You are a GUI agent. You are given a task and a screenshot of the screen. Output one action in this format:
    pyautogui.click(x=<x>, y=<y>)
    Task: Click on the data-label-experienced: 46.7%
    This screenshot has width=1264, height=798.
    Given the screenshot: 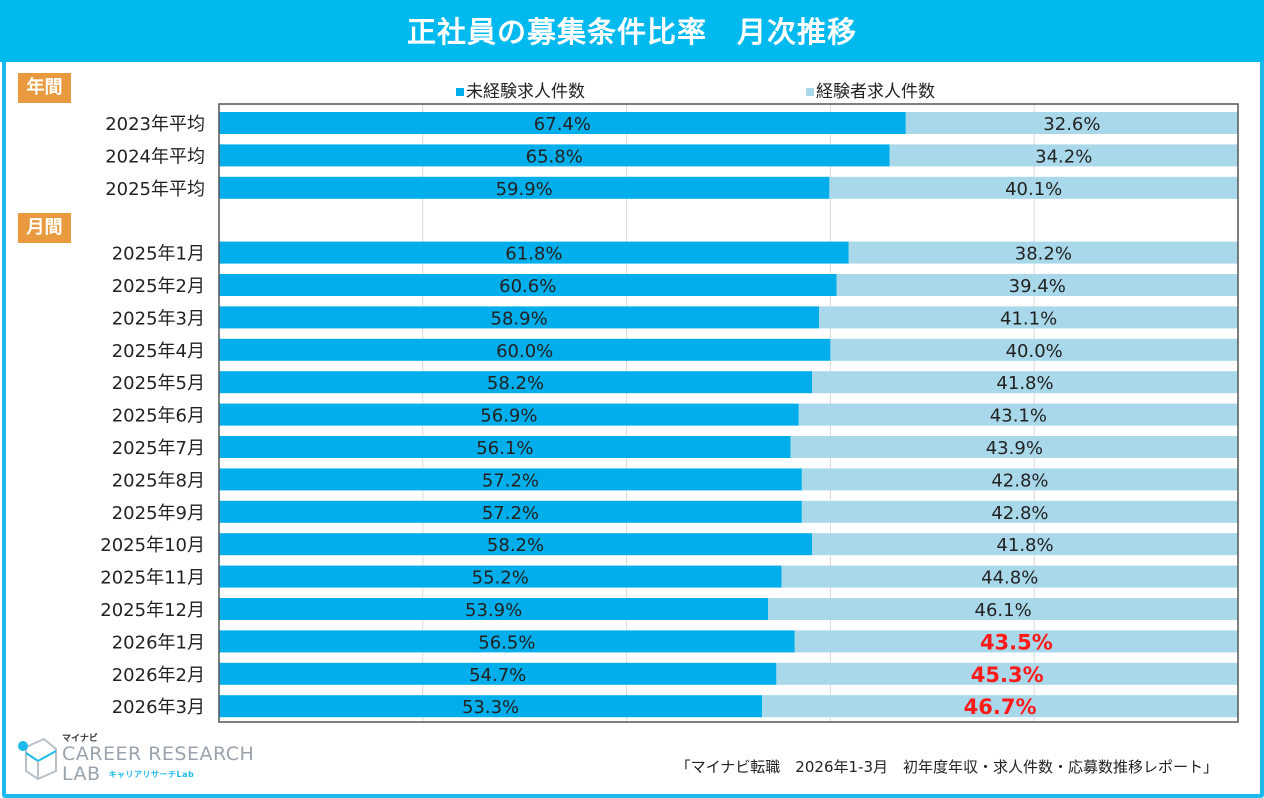 What is the action you would take?
    pyautogui.click(x=1000, y=707)
    